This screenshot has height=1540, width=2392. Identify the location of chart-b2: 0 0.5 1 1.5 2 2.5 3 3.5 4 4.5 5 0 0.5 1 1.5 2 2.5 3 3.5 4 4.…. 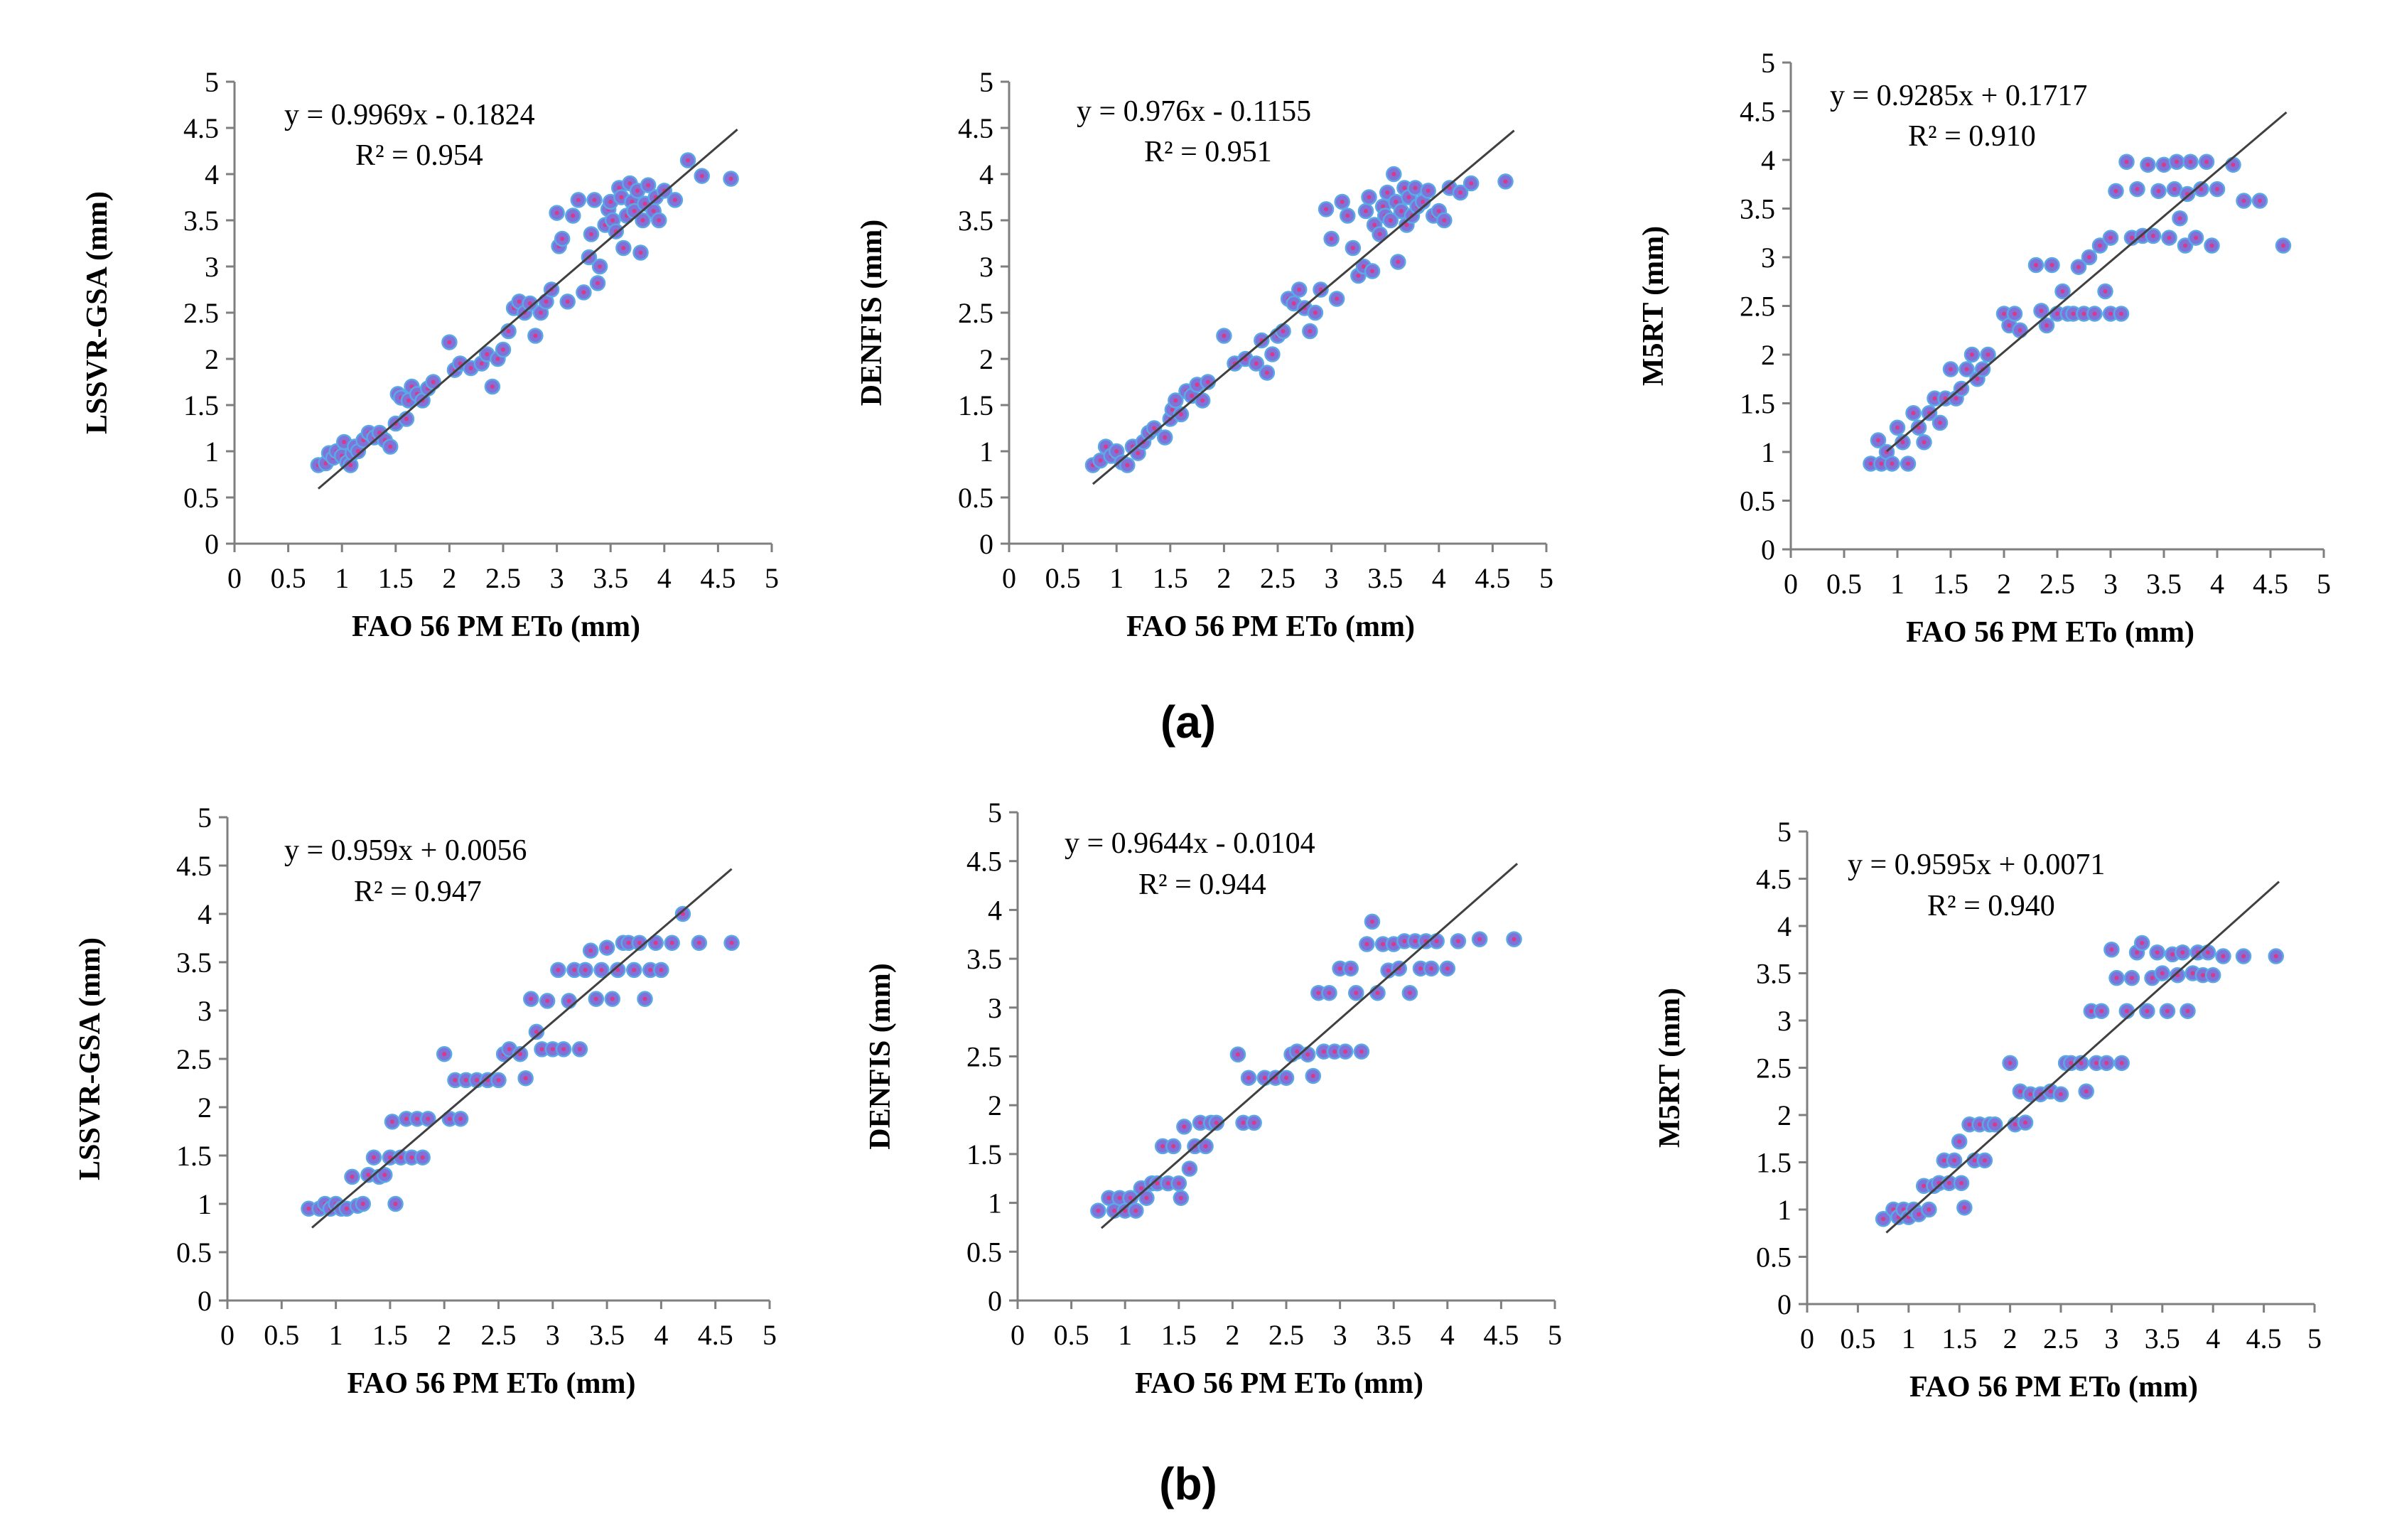
(1213, 1098).